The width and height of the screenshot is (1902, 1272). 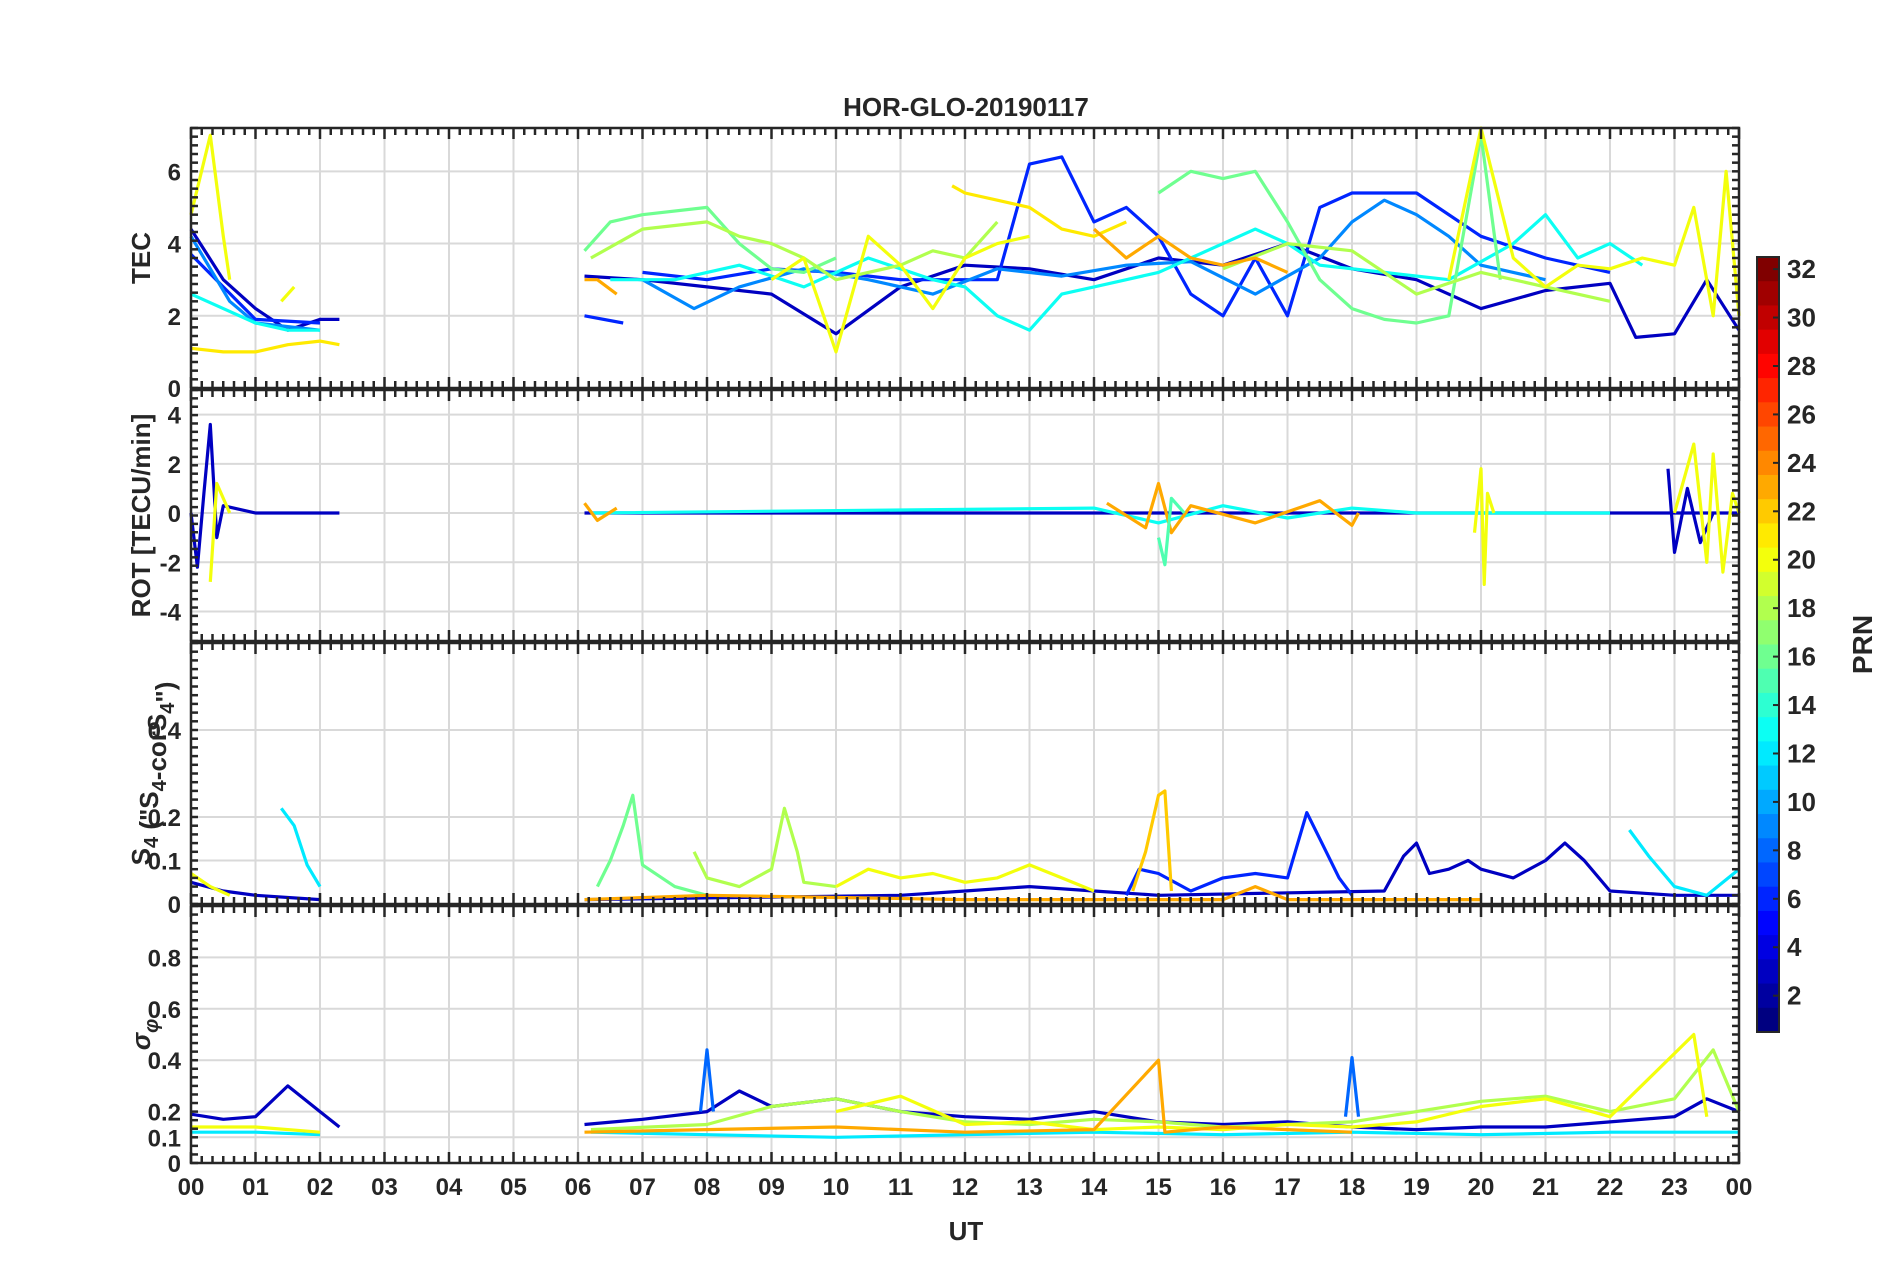 I want to click on colorbar-tick-label: 22, so click(x=1801, y=511).